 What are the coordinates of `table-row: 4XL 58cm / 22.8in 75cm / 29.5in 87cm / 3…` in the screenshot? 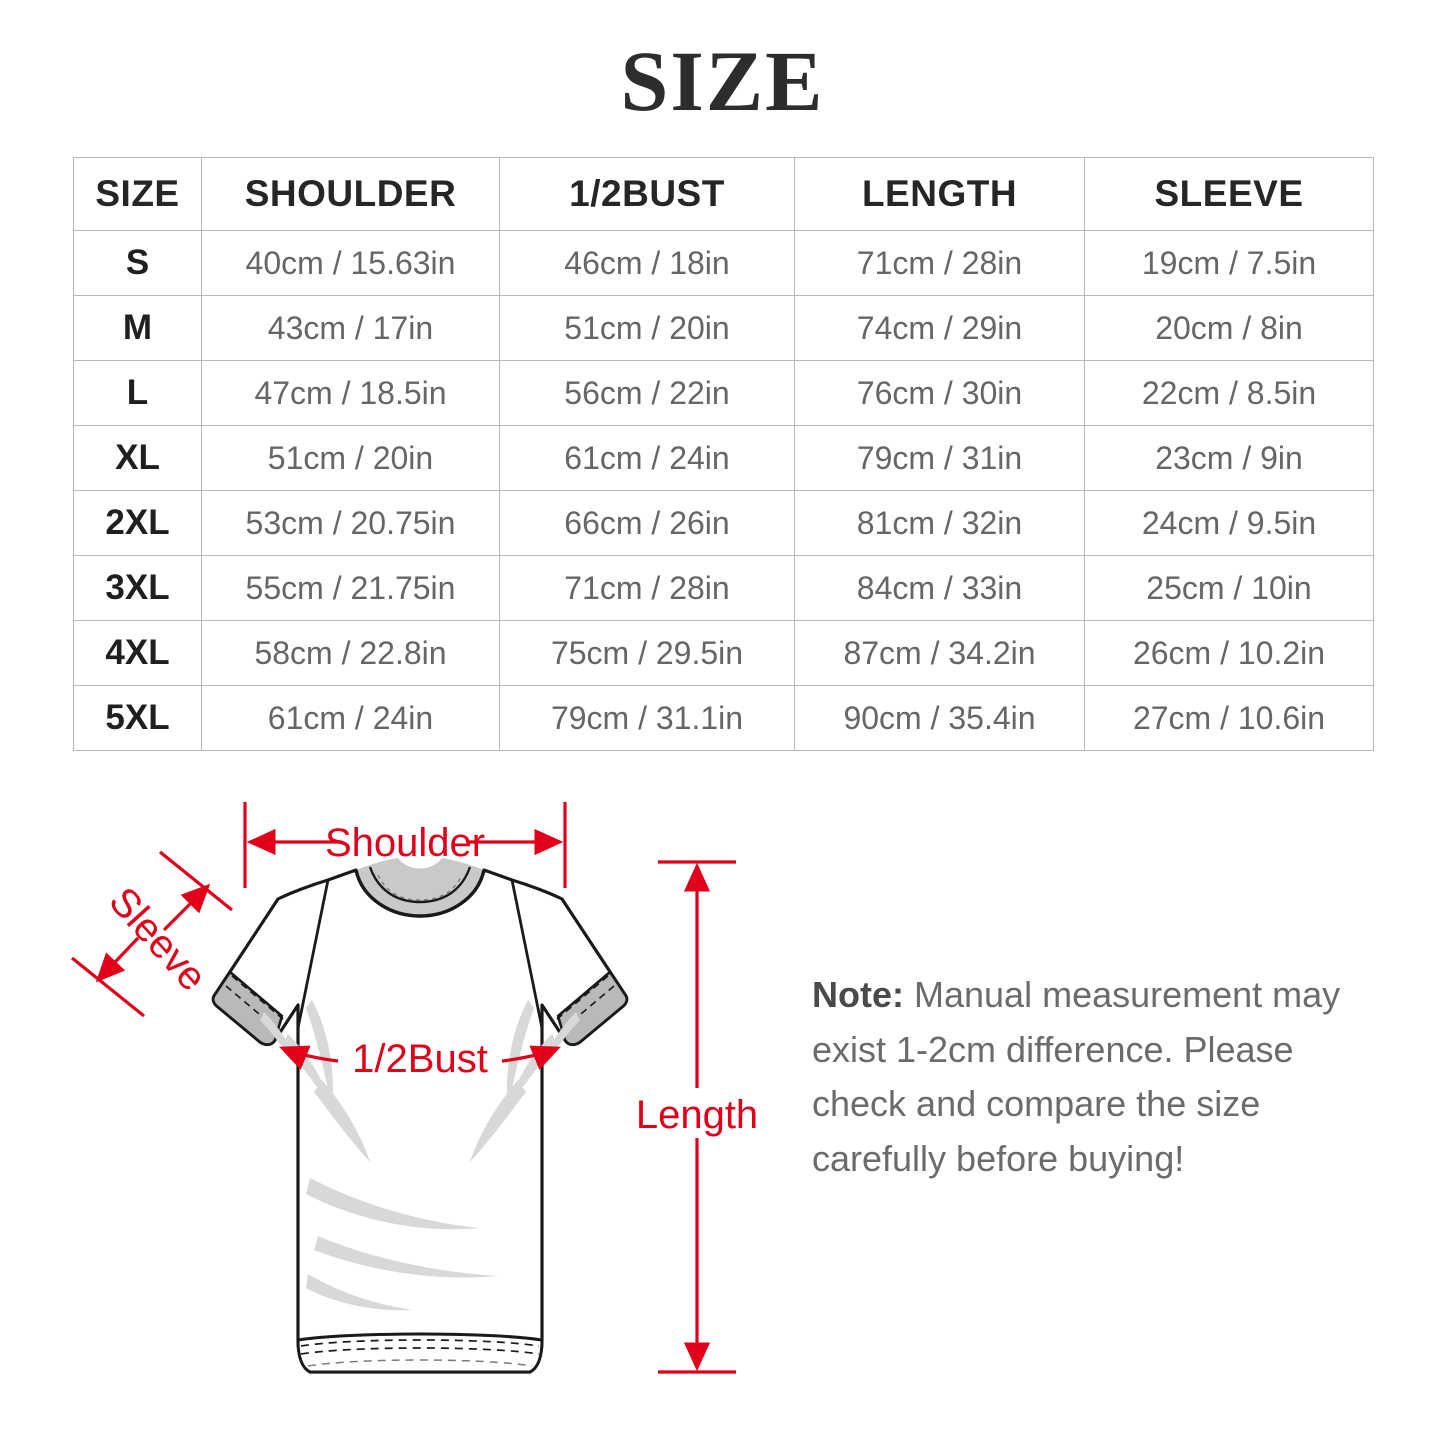 It's located at (723, 653).